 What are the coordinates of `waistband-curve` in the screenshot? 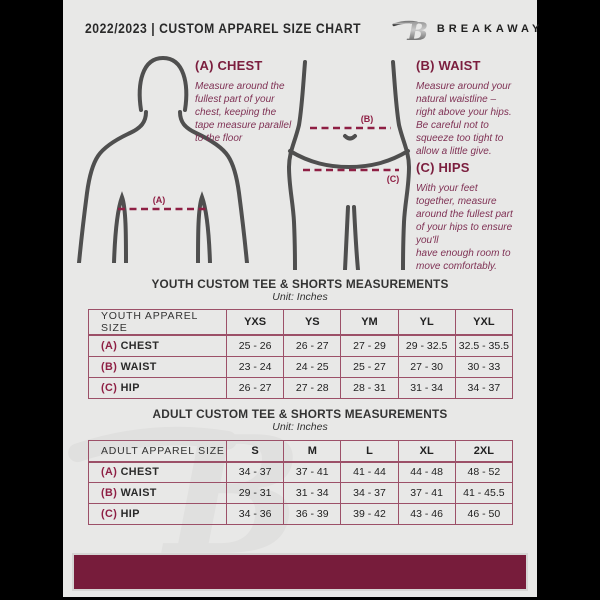 It's located at (349, 159).